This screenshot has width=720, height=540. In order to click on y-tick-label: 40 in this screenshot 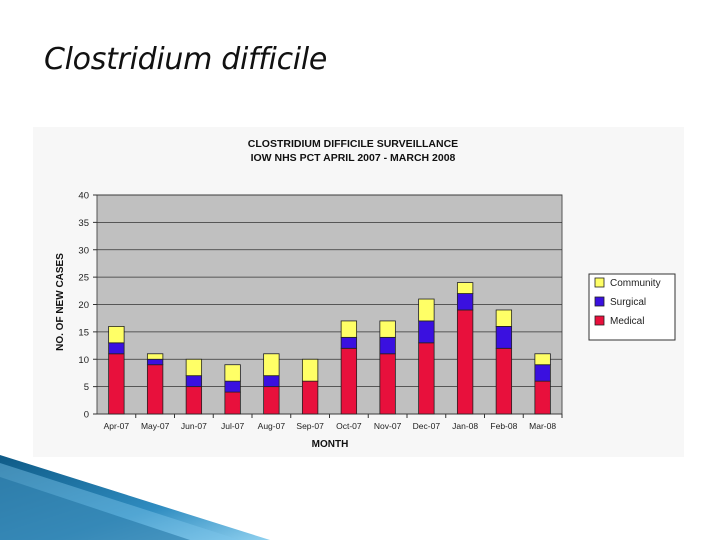, I will do `click(83, 196)`.